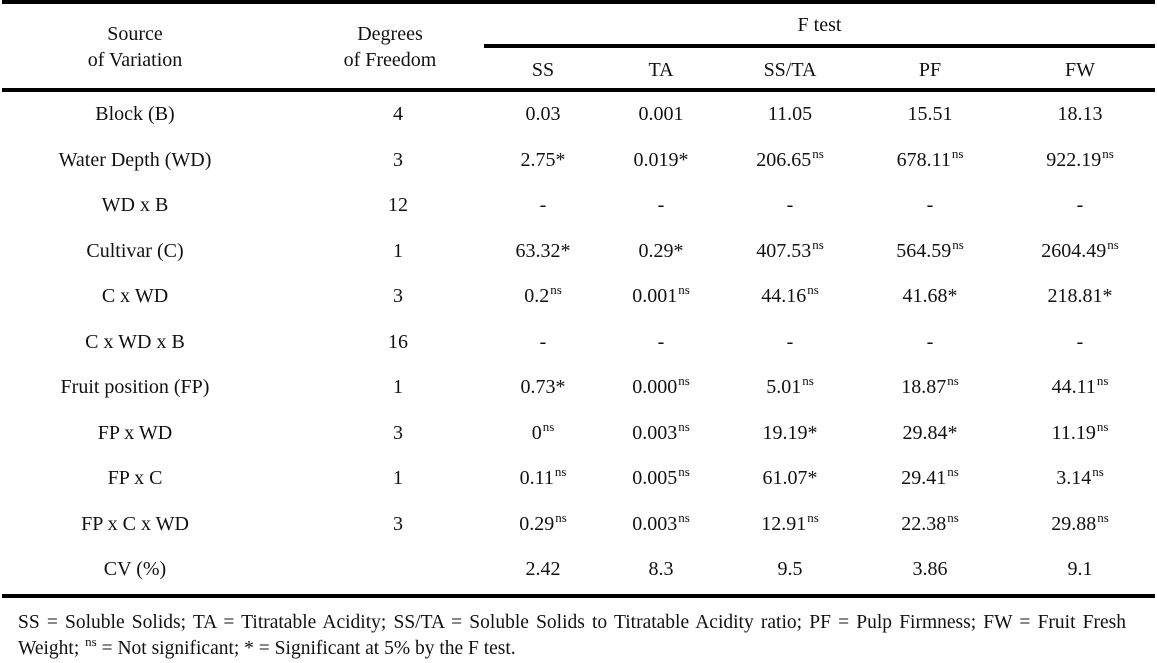 This screenshot has width=1157, height=663. I want to click on cell-value: 29.84*, so click(930, 433).